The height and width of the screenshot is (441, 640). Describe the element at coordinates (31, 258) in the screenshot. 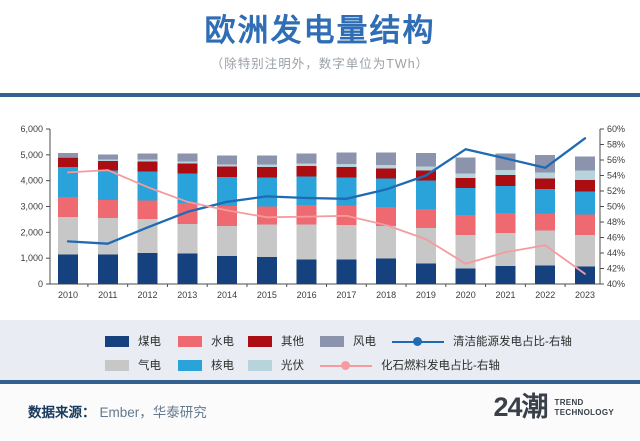

I see `left-axis-tick-label: 1,000` at that location.